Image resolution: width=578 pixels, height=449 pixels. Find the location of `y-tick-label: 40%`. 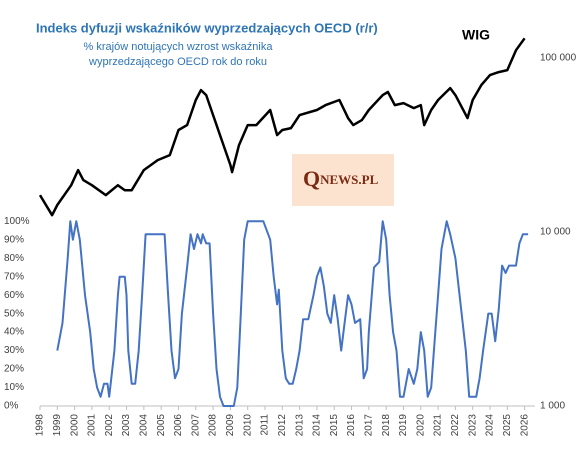

y-tick-label: 40% is located at coordinates (14, 332).